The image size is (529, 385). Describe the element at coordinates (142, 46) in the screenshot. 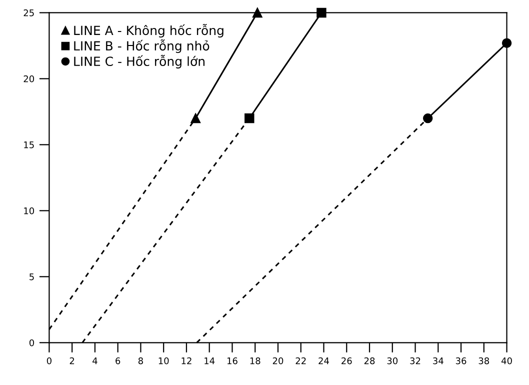

I see `legend-label: LINE B - Hốc rỗng nhỏ` at that location.